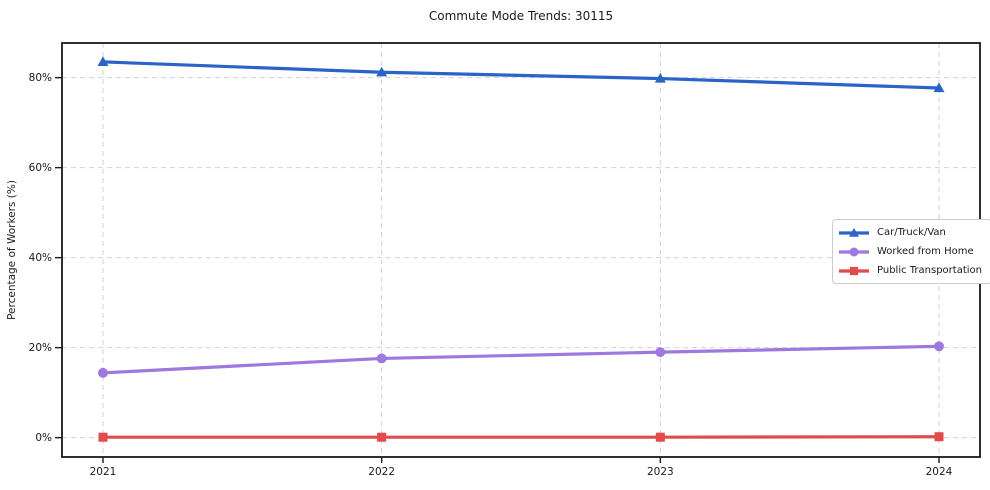 The height and width of the screenshot is (490, 990). I want to click on legend-swatch-circle-icon, so click(854, 251).